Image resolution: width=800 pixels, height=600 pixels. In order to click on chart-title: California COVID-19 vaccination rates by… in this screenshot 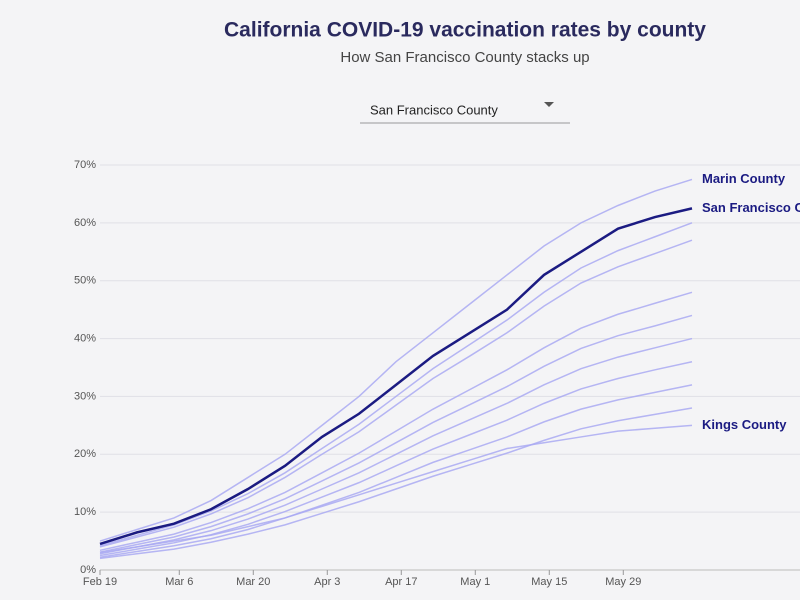, I will do `click(465, 30)`.